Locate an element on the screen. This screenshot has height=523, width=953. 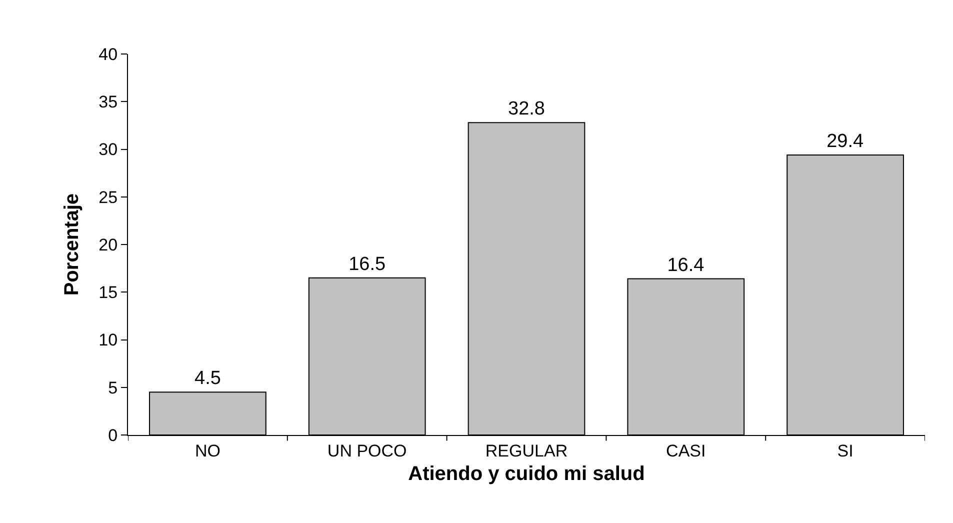
y-tick-label: 25 is located at coordinates (108, 197).